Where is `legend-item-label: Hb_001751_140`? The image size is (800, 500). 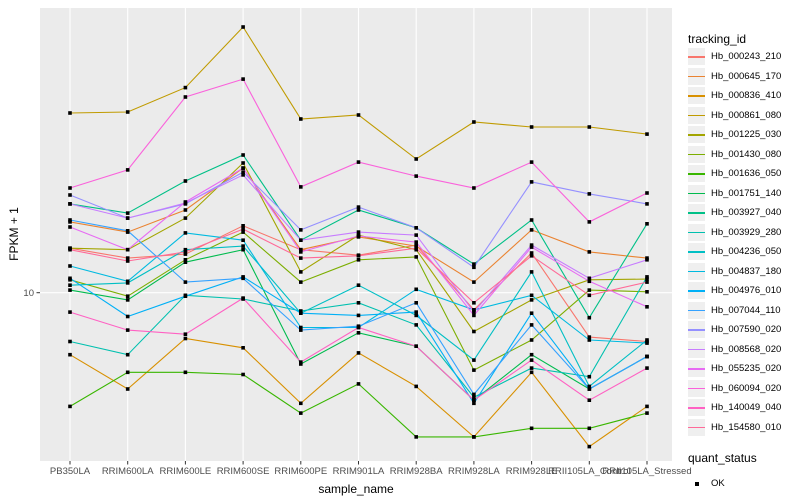
legend-item-label: Hb_001751_140 is located at coordinates (746, 193).